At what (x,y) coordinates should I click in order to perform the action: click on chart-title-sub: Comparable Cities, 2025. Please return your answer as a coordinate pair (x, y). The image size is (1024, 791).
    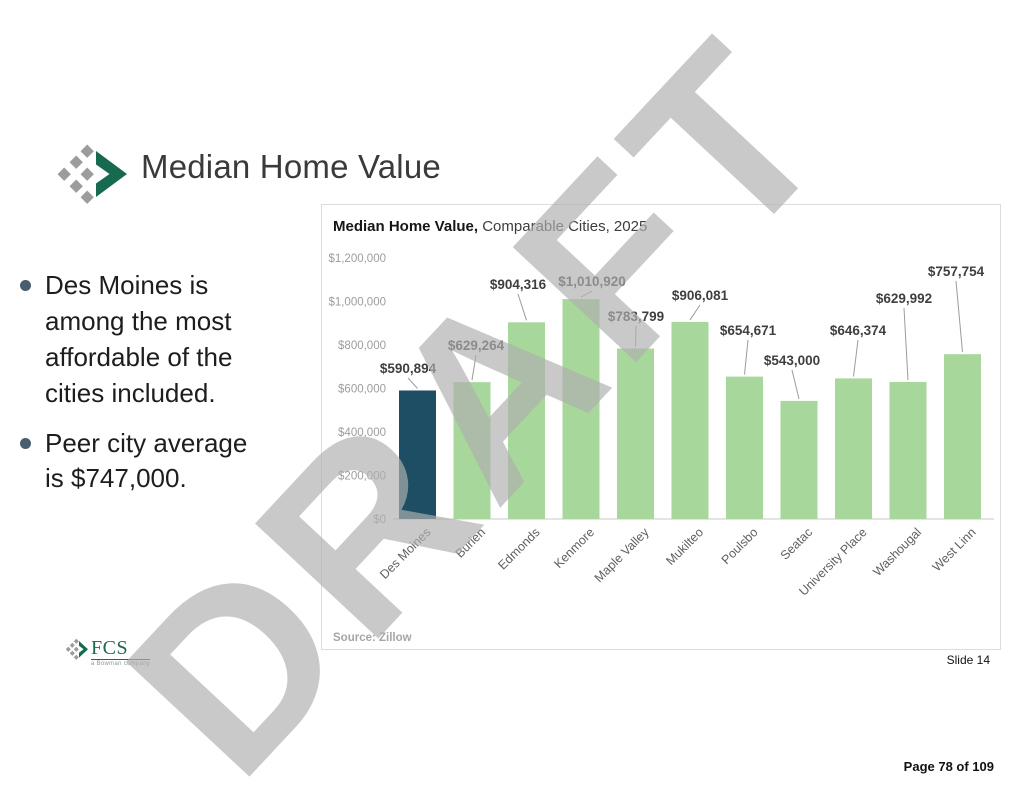
    Looking at the image, I should click on (563, 226).